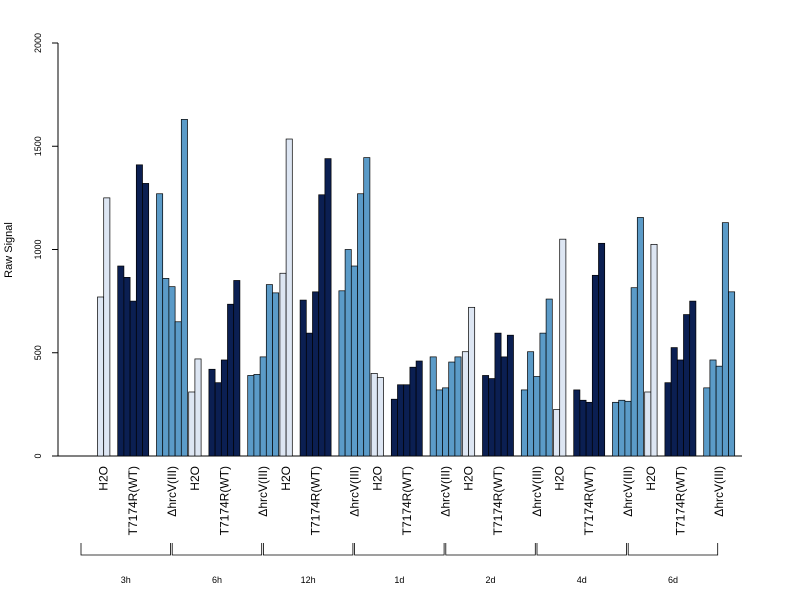 The width and height of the screenshot is (800, 600). I want to click on timepoint-label: 4d, so click(582, 580).